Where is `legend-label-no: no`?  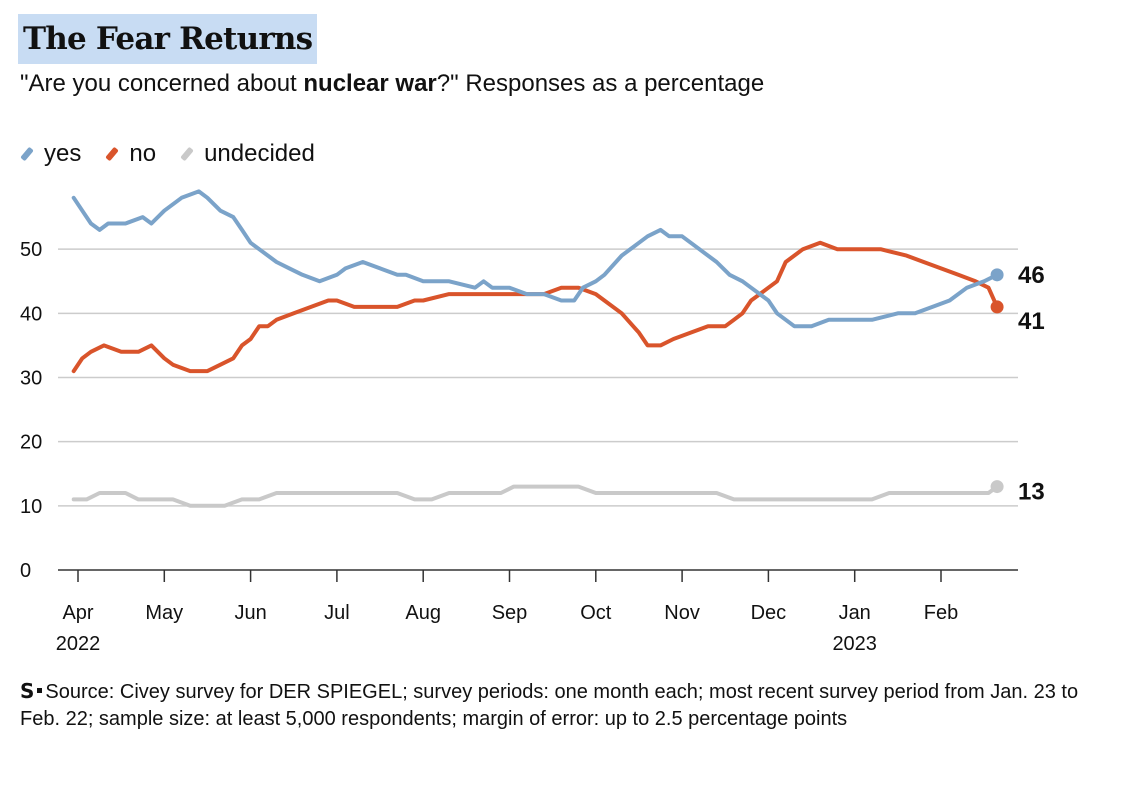 legend-label-no: no is located at coordinates (143, 153).